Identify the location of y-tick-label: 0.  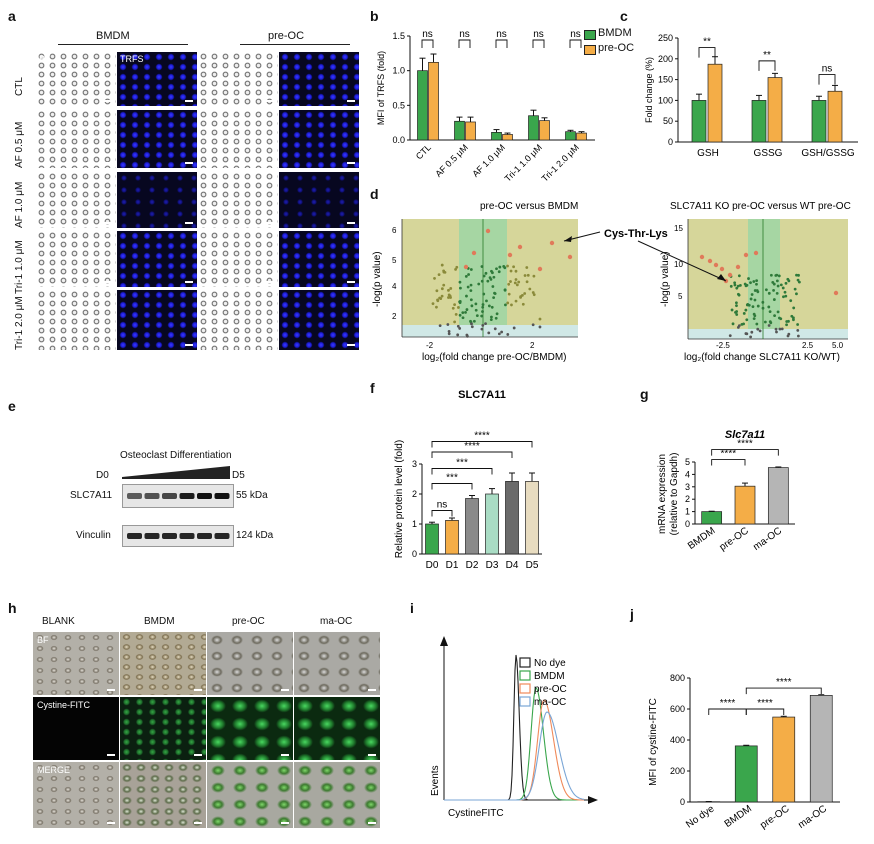
(687, 524).